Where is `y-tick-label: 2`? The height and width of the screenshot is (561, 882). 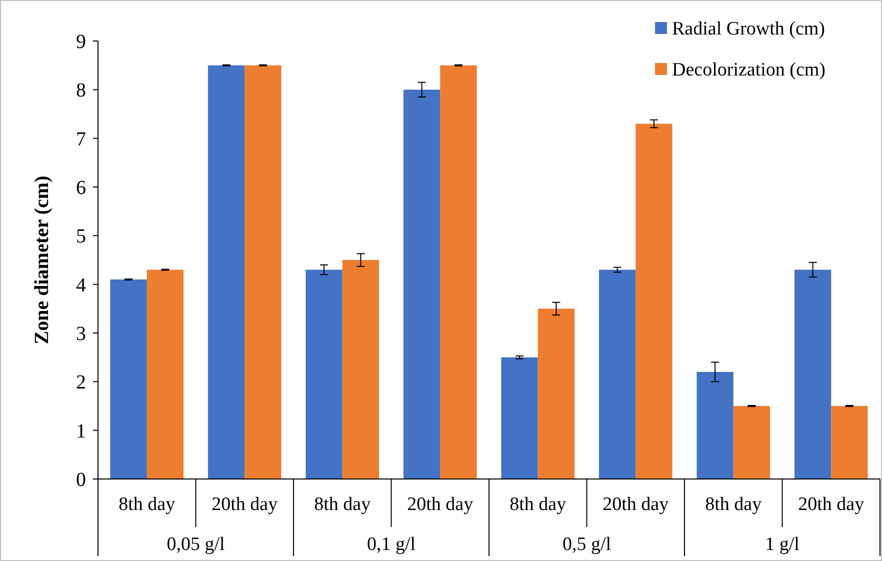 y-tick-label: 2 is located at coordinates (81, 383).